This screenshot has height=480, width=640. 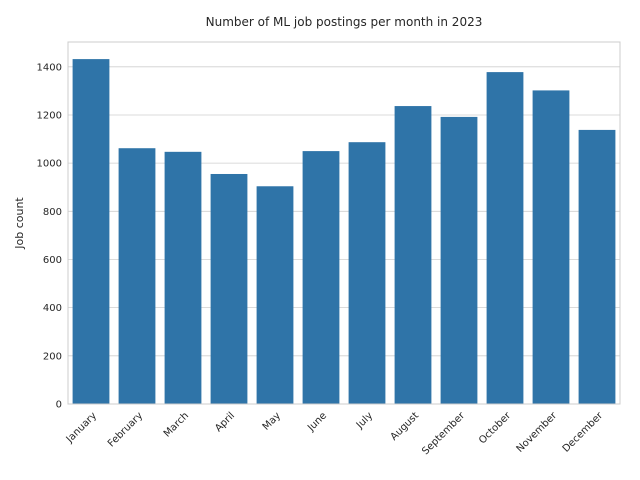 I want to click on y-tick-label: 1000, so click(x=49, y=164).